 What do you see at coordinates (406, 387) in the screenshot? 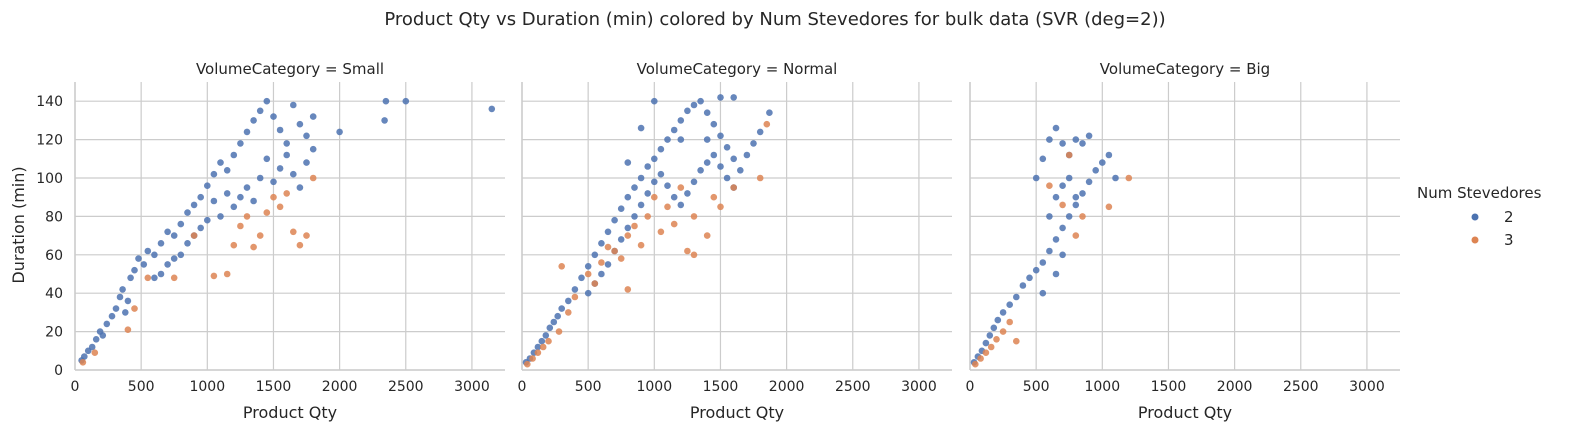
I see `x-tick-label: 2500` at bounding box center [406, 387].